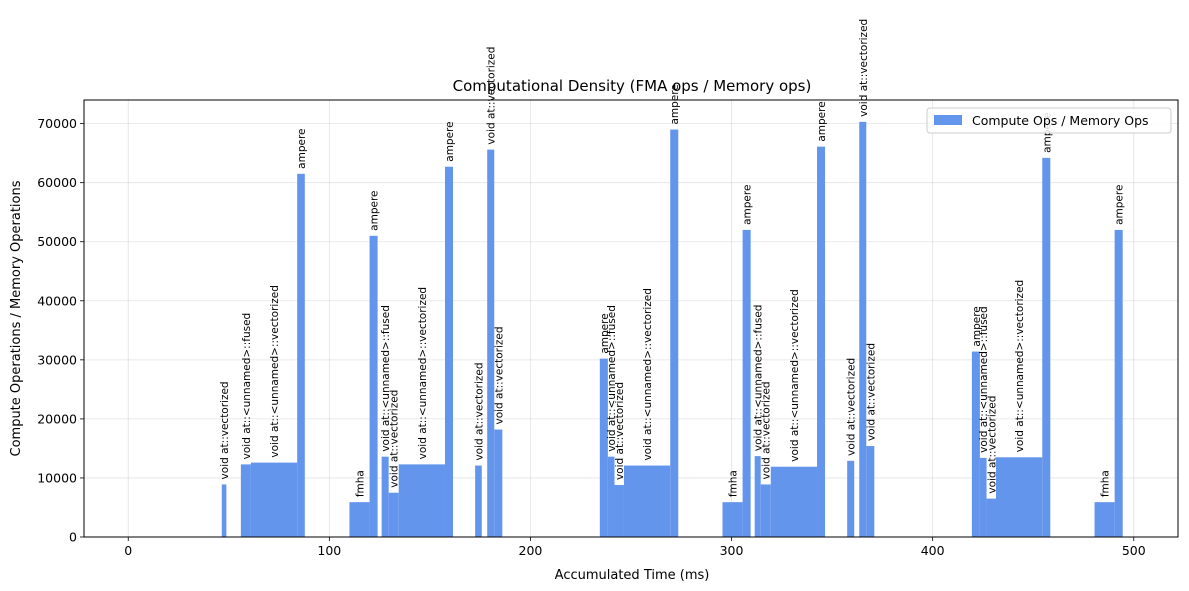 This screenshot has width=1189, height=591. What do you see at coordinates (531, 550) in the screenshot?
I see `x-tick-label: 200` at bounding box center [531, 550].